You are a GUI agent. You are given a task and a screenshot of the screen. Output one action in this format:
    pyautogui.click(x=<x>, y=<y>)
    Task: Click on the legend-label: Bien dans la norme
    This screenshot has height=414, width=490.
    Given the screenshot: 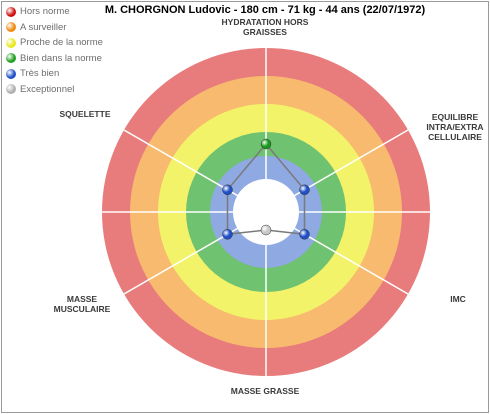 What is the action you would take?
    pyautogui.click(x=61, y=58)
    